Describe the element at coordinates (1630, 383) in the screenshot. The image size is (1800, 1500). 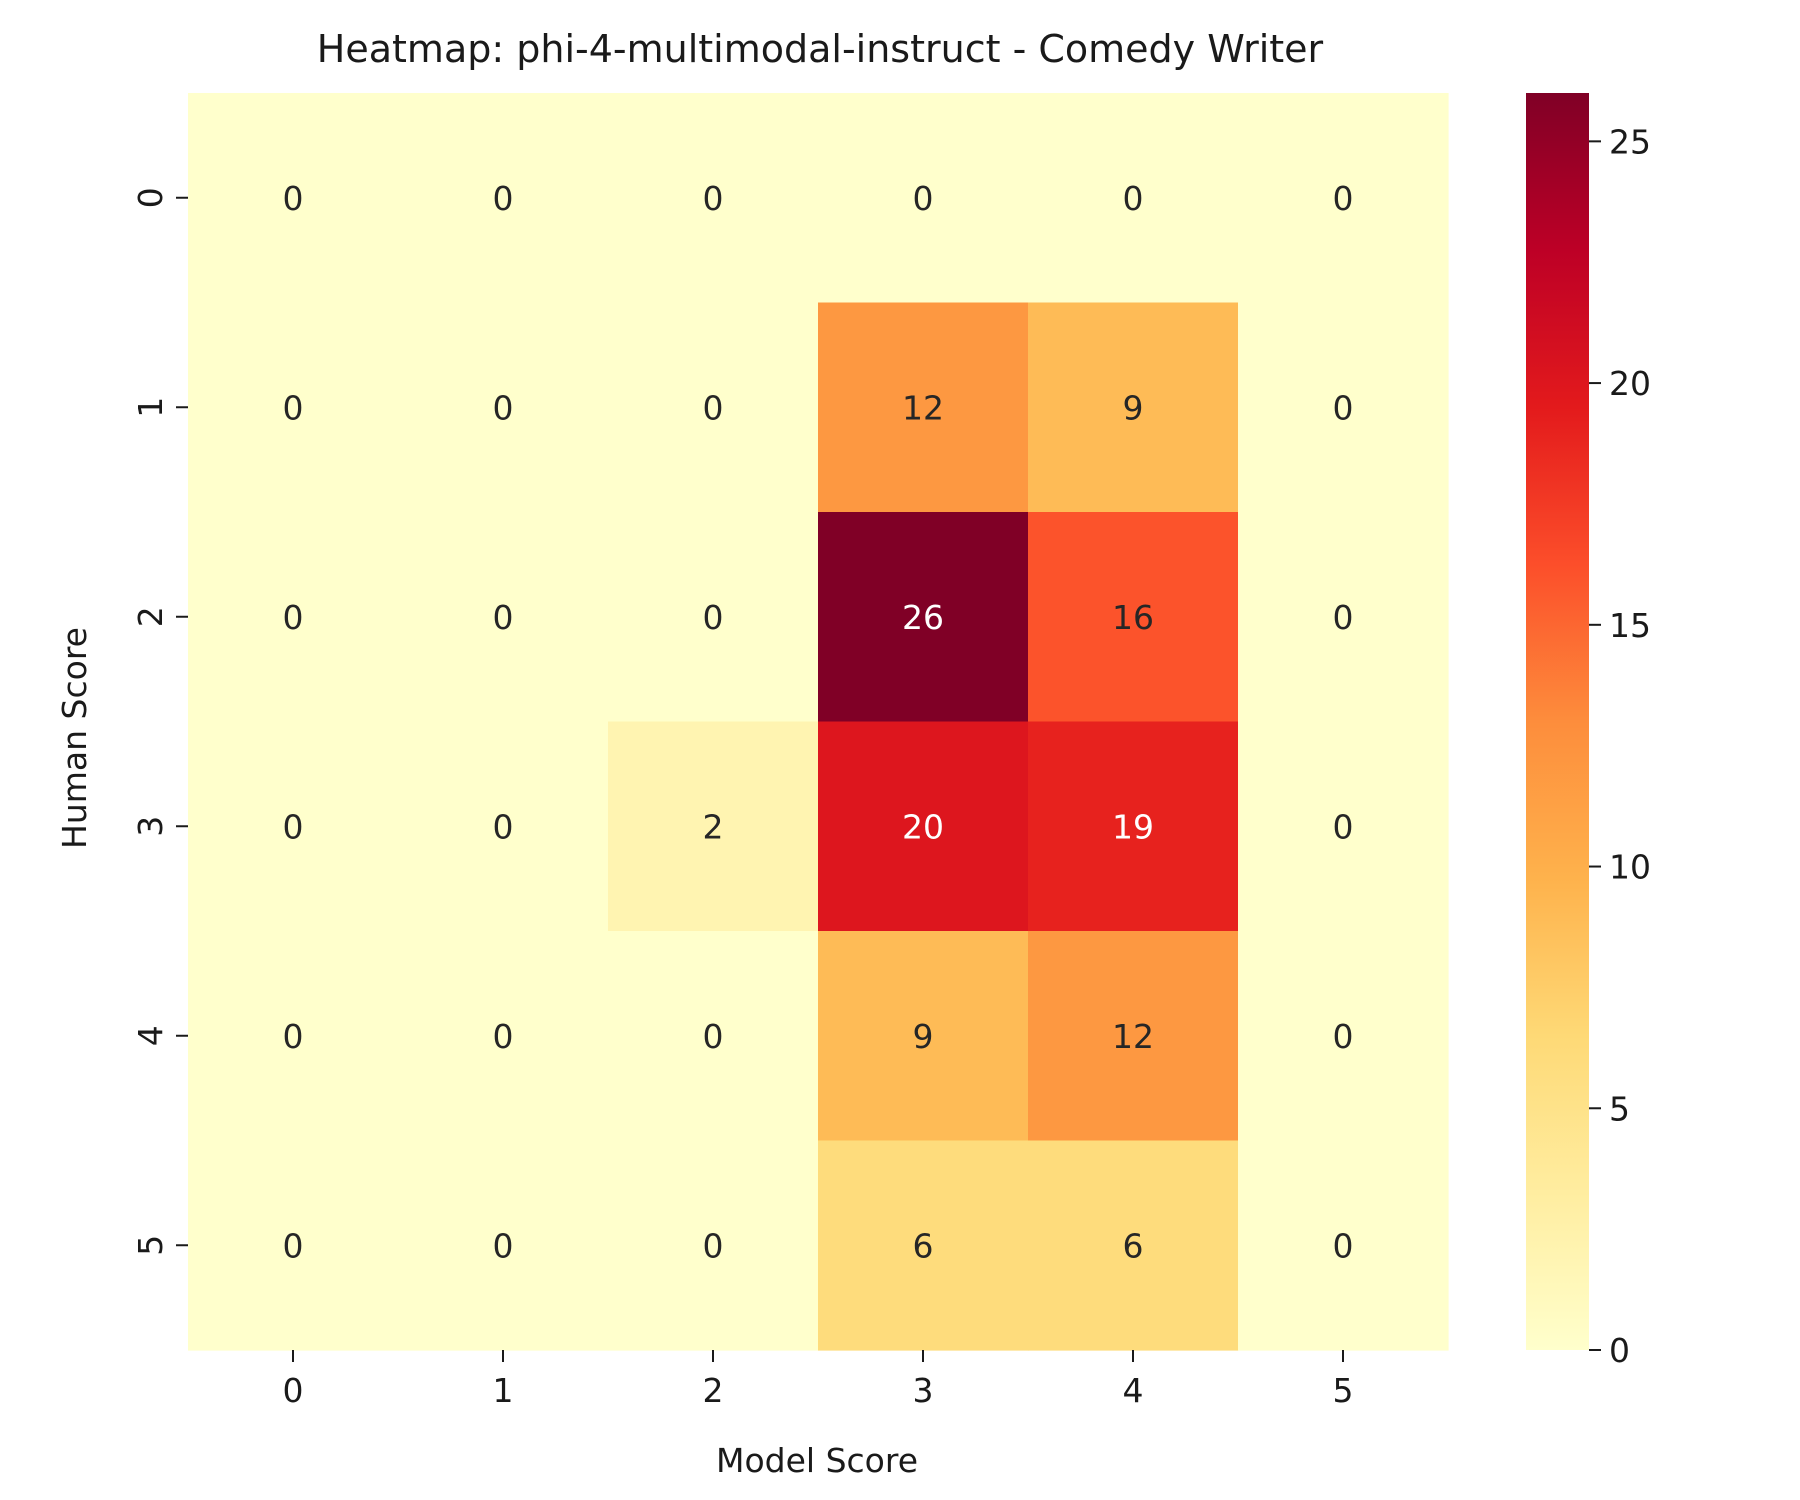
I see `colorbar-tick-label: 20` at that location.